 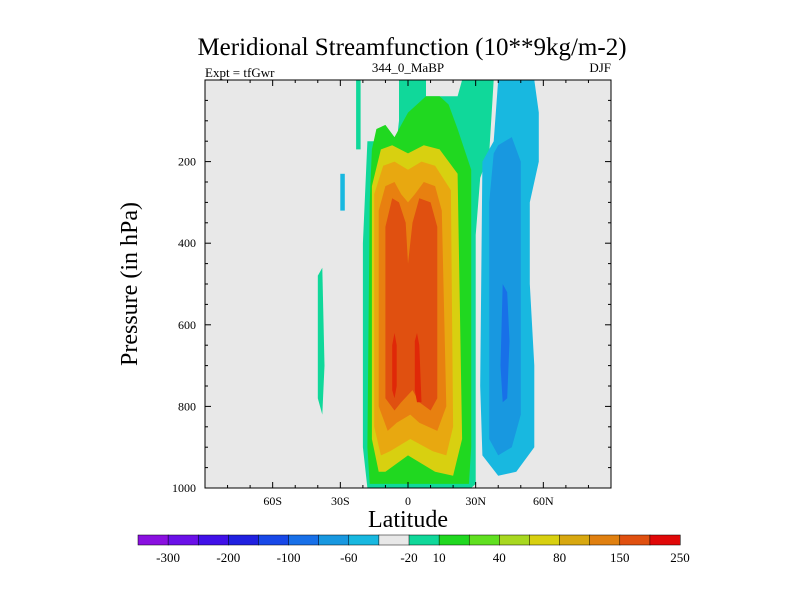 I want to click on x-tick-label: 30S, so click(x=340, y=501).